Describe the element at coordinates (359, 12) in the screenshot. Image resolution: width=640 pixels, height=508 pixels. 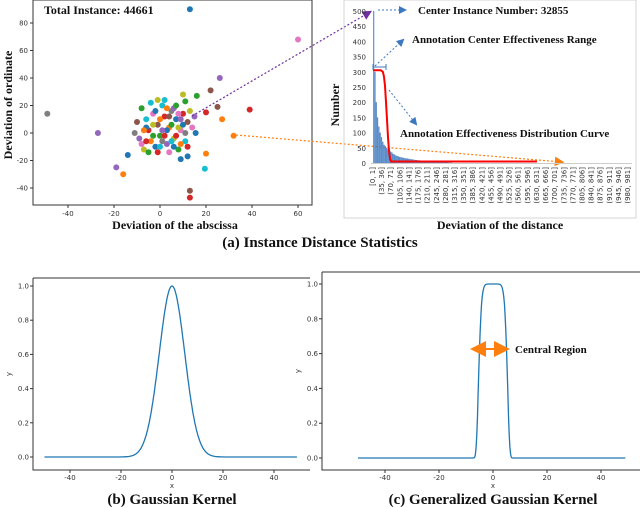
I see `y-tick-label: 500` at that location.